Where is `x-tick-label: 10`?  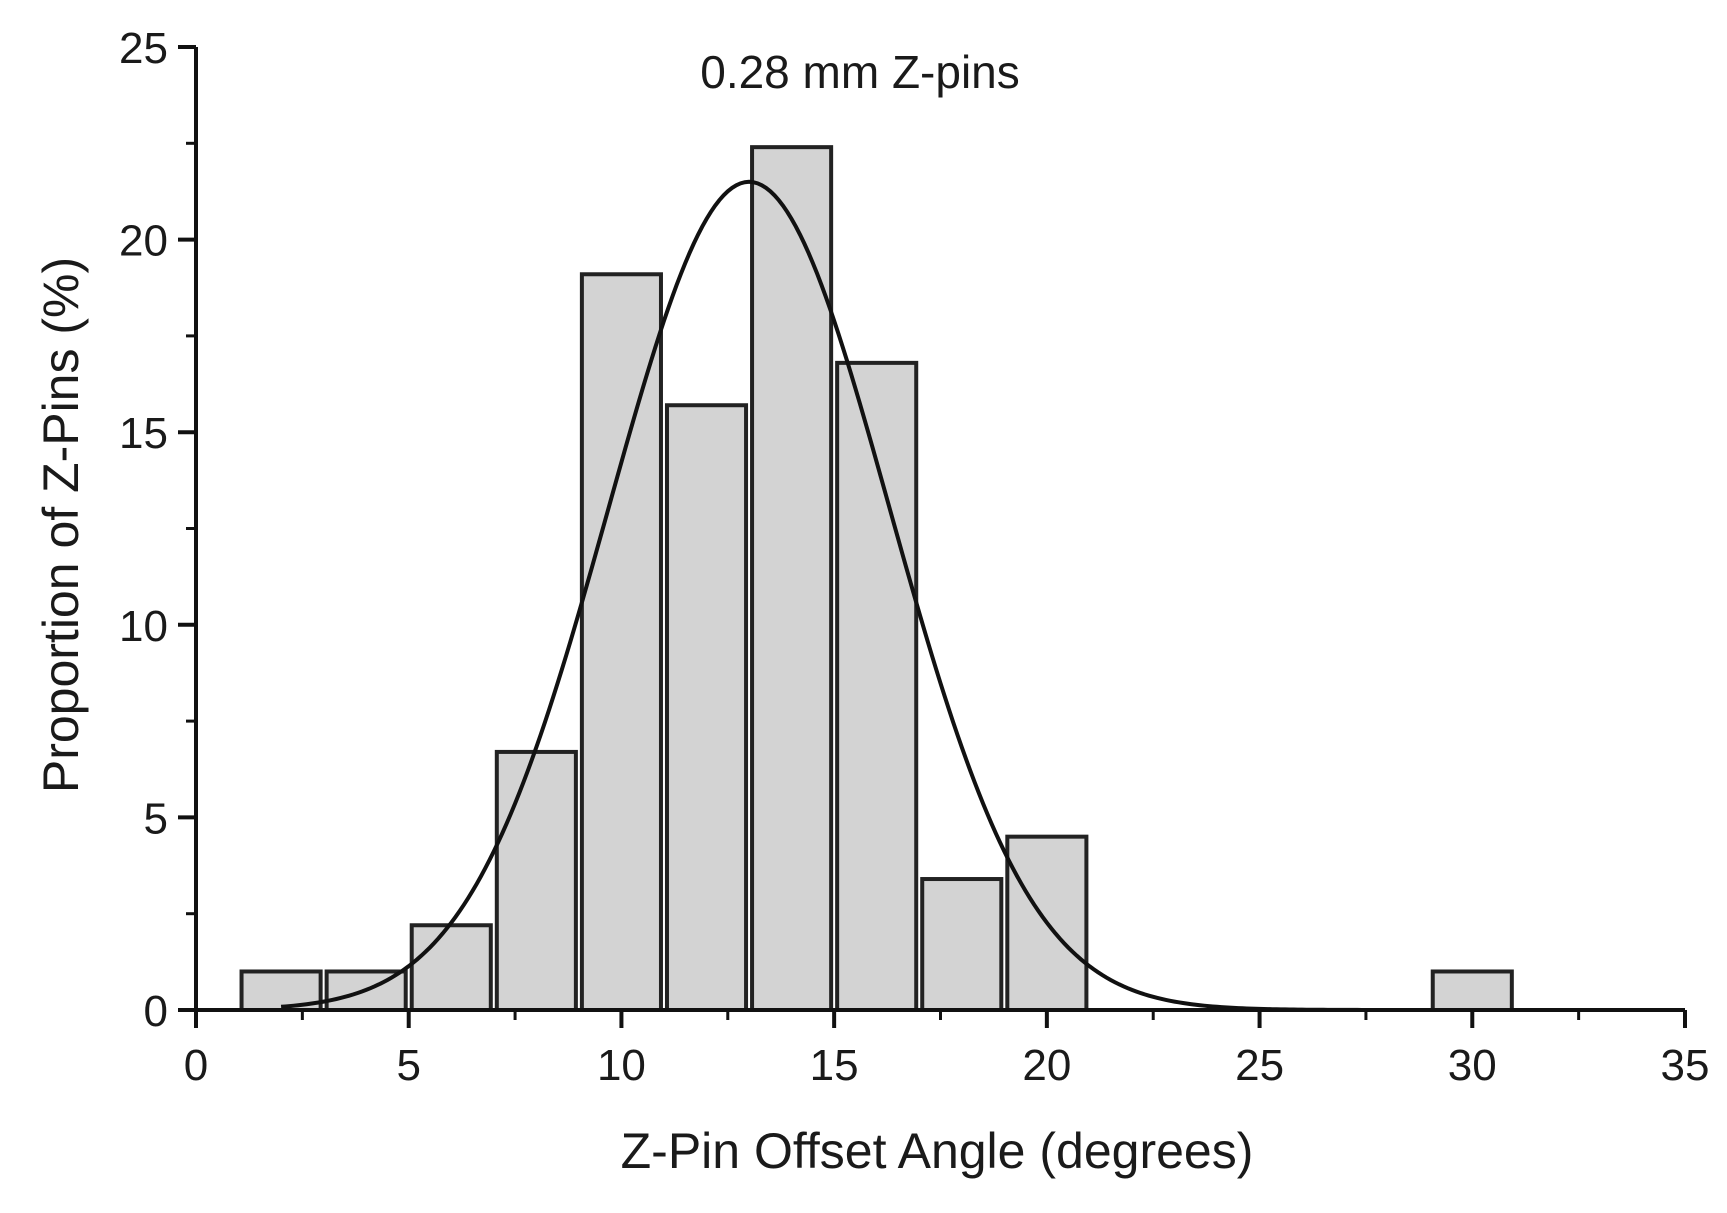
x-tick-label: 10 is located at coordinates (621, 1065).